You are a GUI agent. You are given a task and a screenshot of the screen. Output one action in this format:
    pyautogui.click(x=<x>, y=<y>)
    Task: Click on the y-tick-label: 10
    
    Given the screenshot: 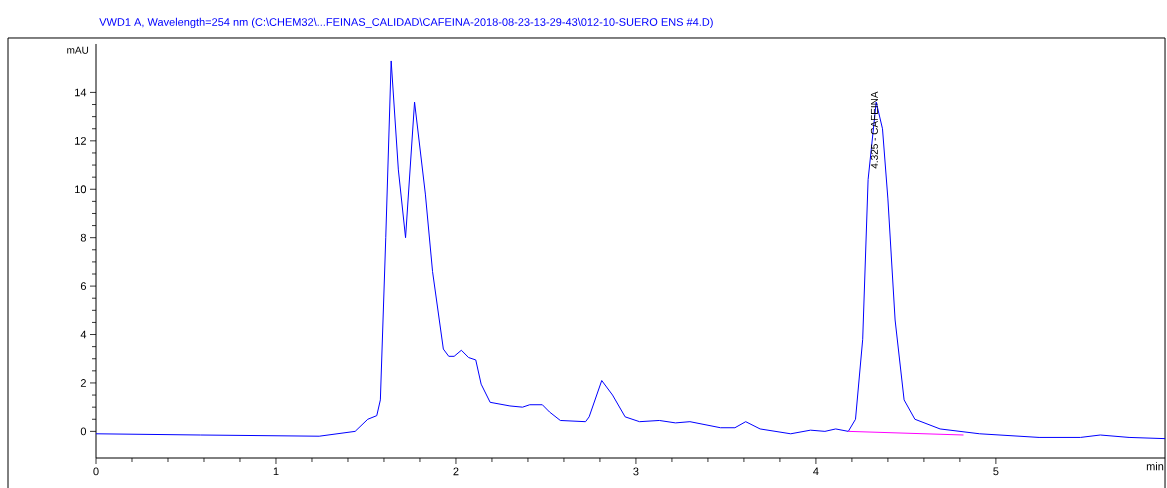 What is the action you would take?
    pyautogui.click(x=81, y=189)
    